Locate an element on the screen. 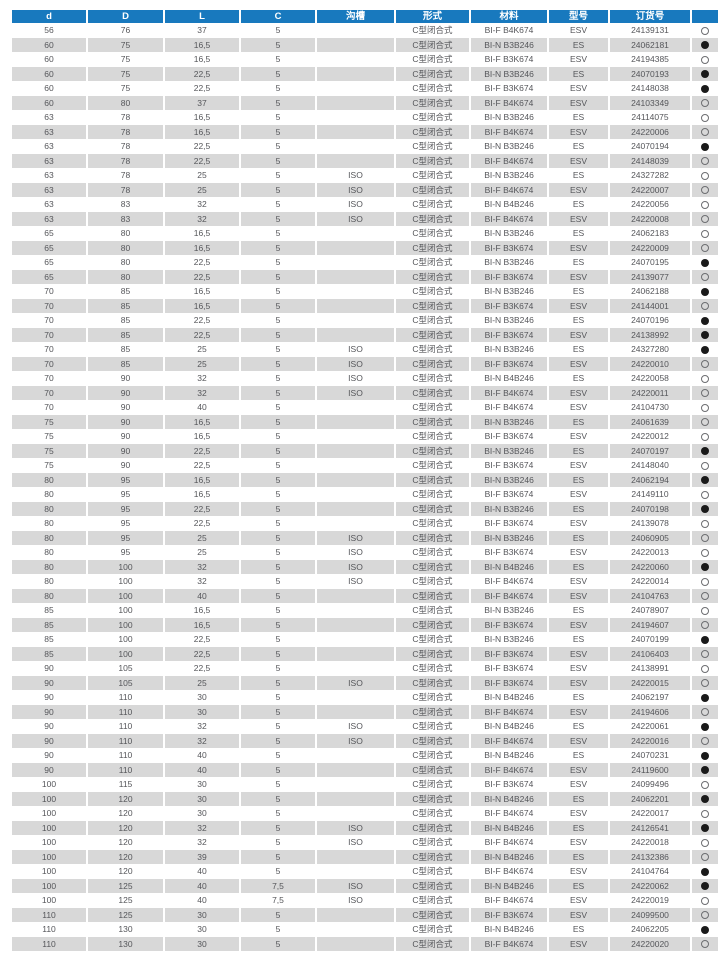 The height and width of the screenshot is (960, 720). cell-order-no: 24070199 is located at coordinates (651, 639).